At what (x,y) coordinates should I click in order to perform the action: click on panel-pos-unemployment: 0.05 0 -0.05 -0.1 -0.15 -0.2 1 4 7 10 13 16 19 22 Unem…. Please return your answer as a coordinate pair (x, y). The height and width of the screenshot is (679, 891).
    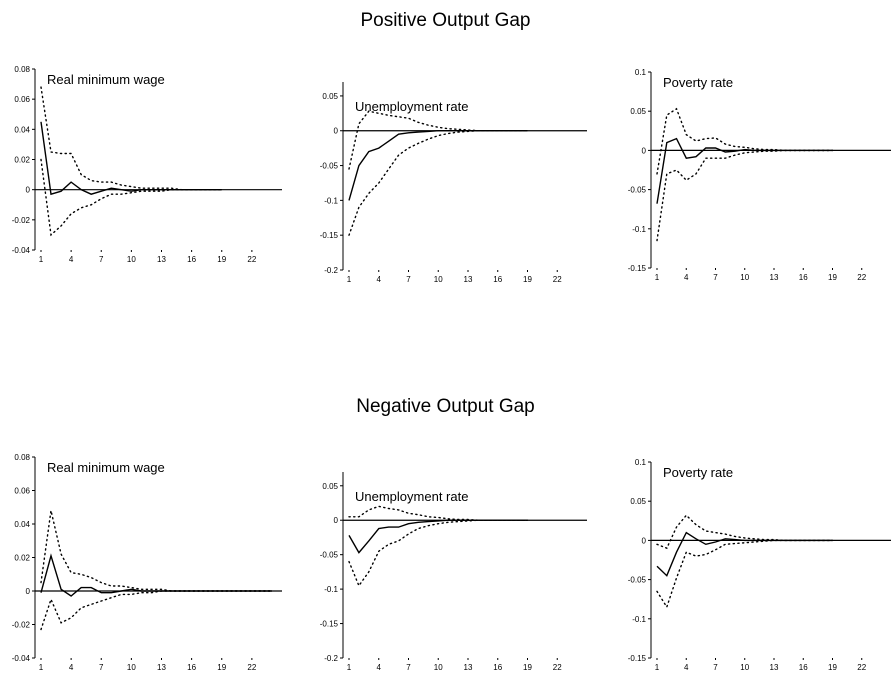
    Looking at the image, I should click on (453, 183).